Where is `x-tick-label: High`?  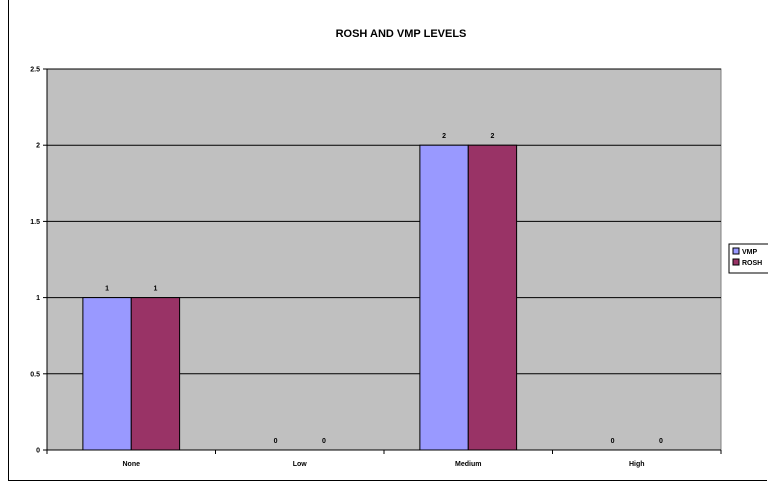
x-tick-label: High is located at coordinates (637, 464).